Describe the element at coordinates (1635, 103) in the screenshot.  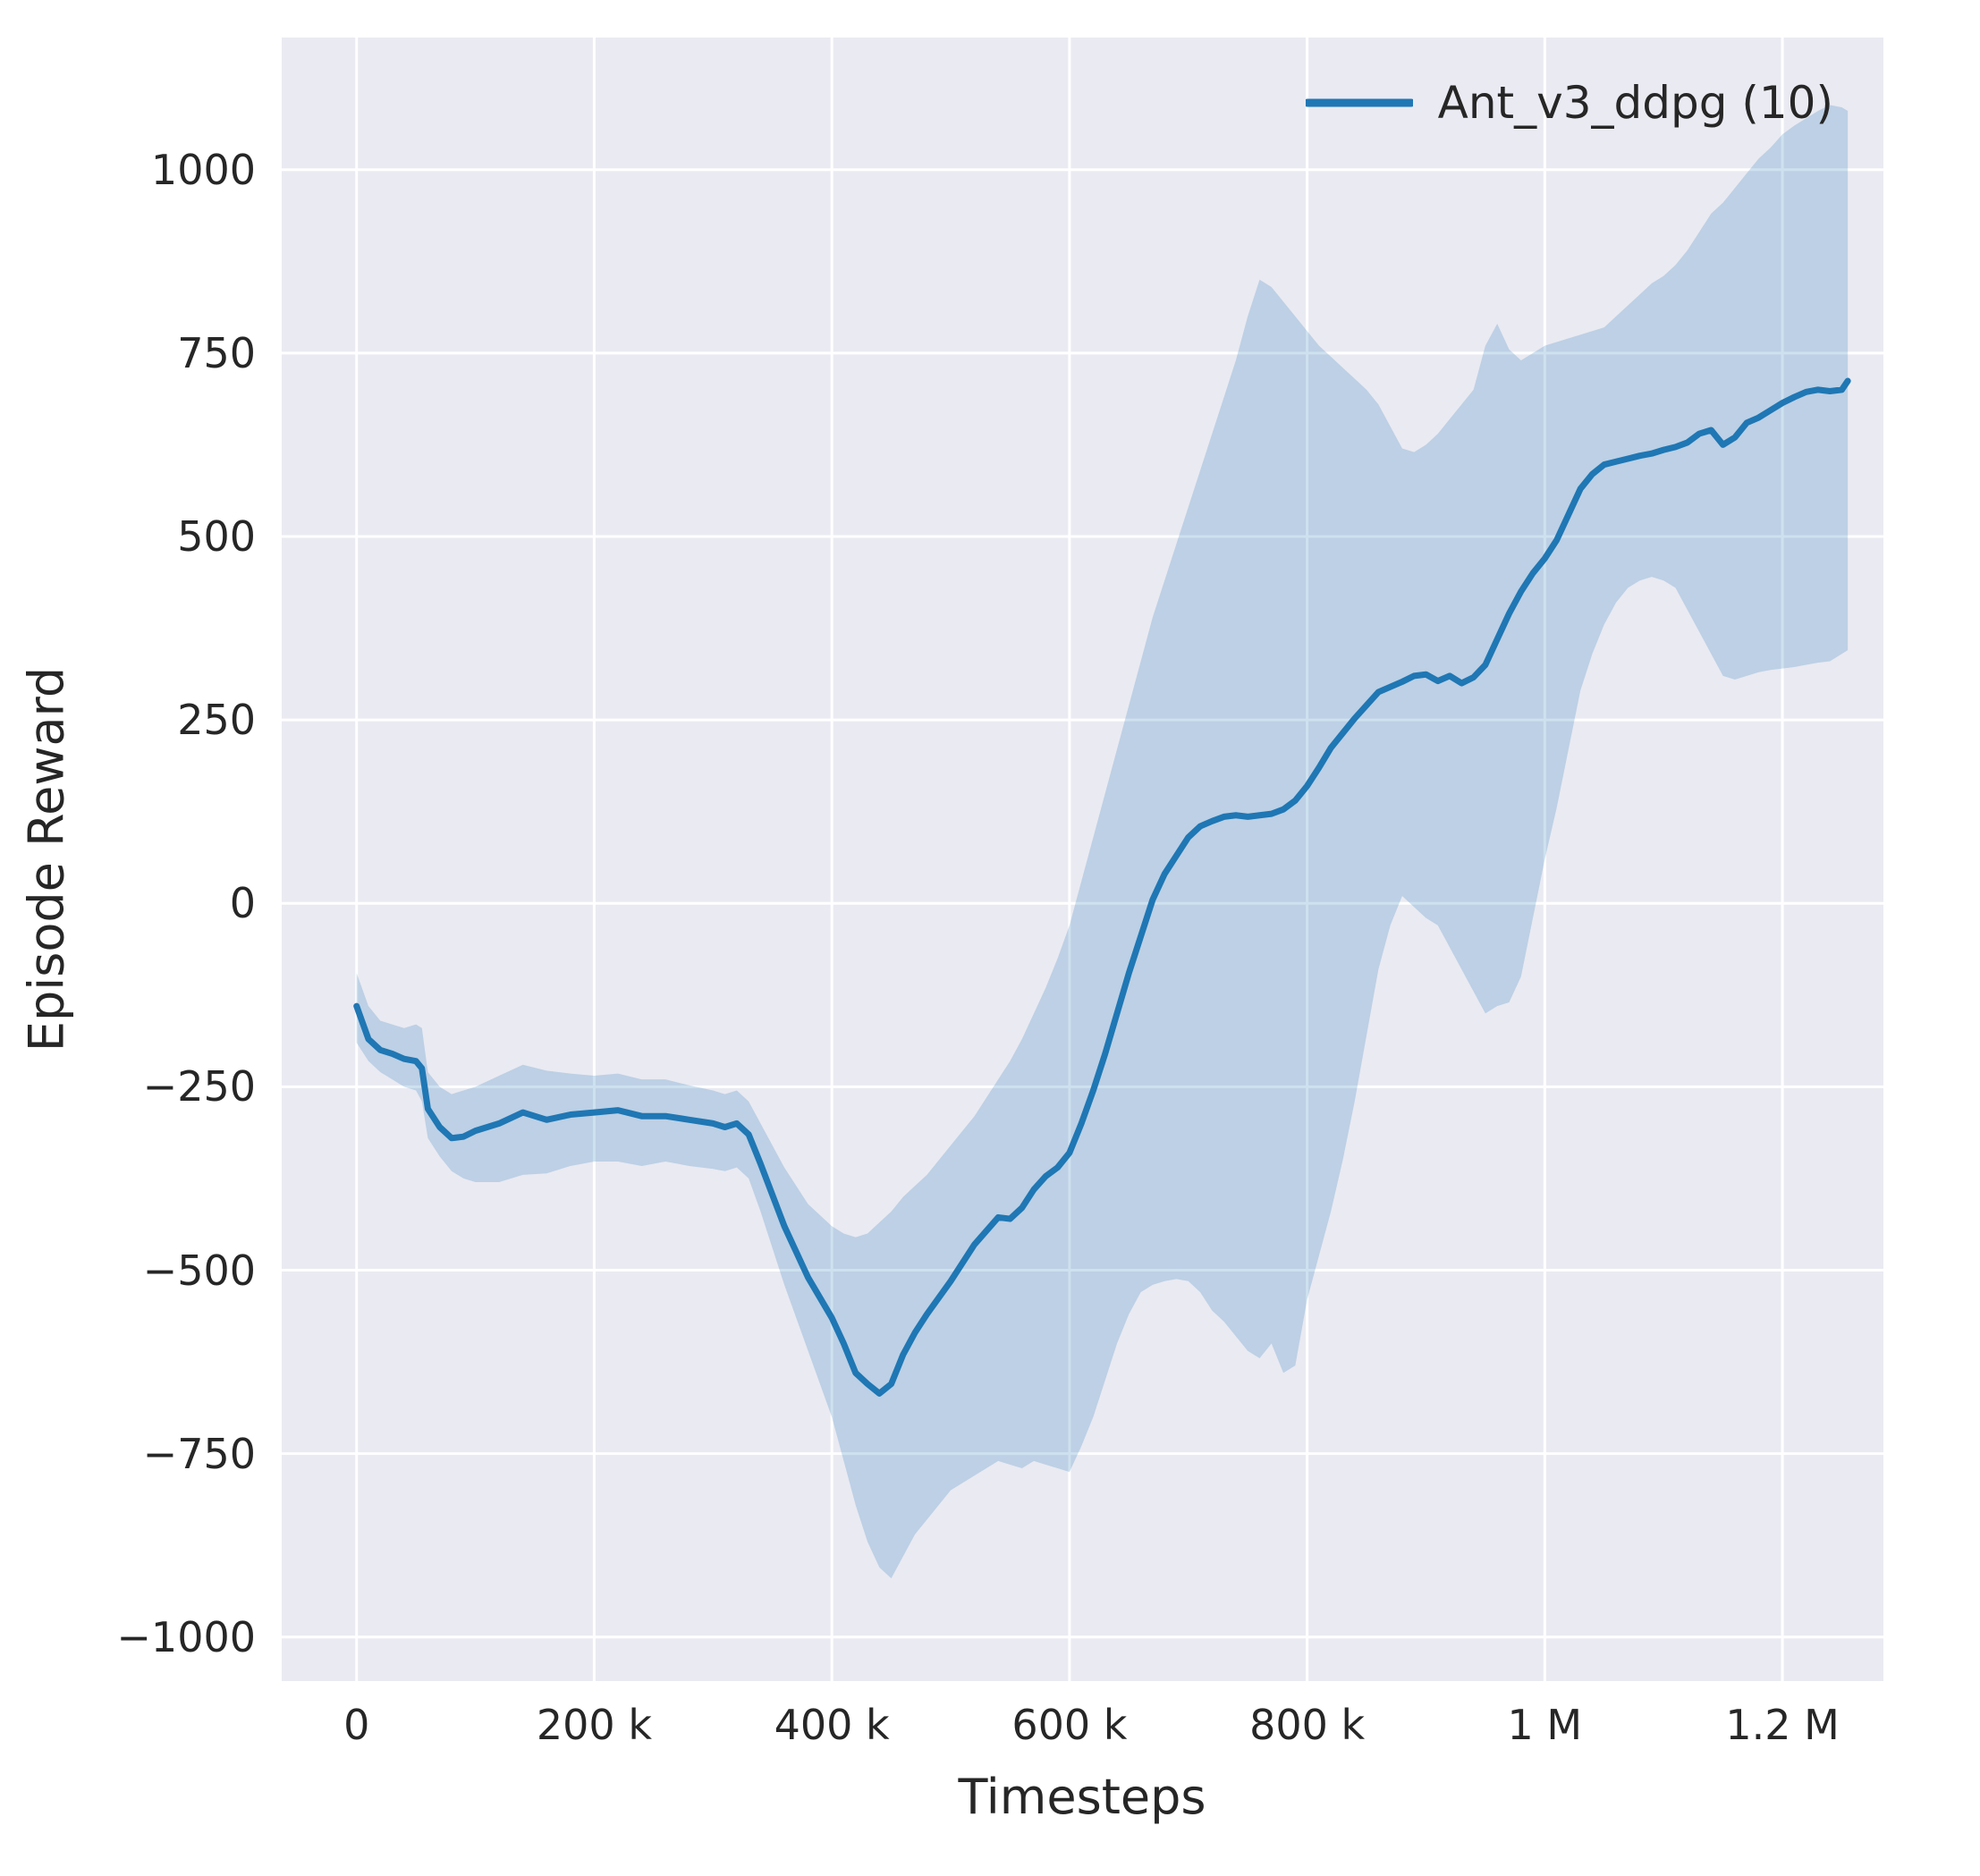
I see `legend-label: Ant_v3_ddpg (10)` at that location.